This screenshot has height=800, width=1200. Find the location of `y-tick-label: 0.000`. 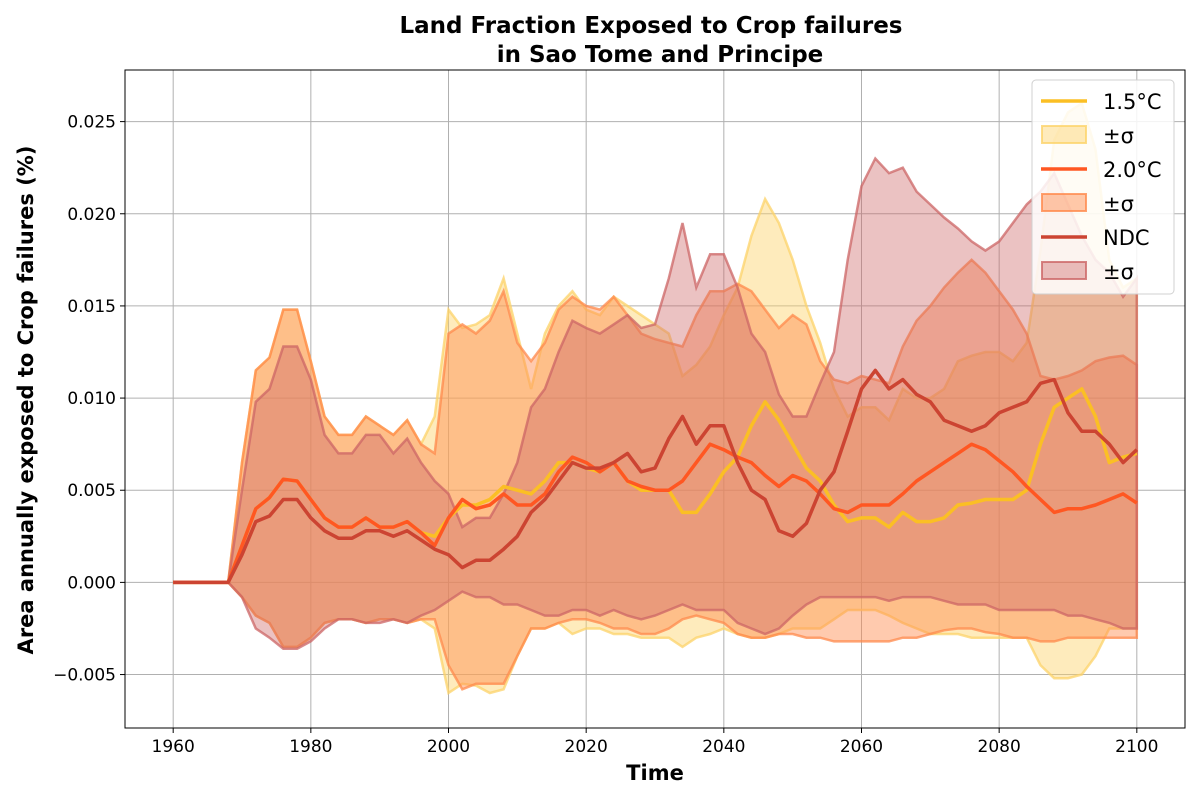

y-tick-label: 0.000 is located at coordinates (91, 583).